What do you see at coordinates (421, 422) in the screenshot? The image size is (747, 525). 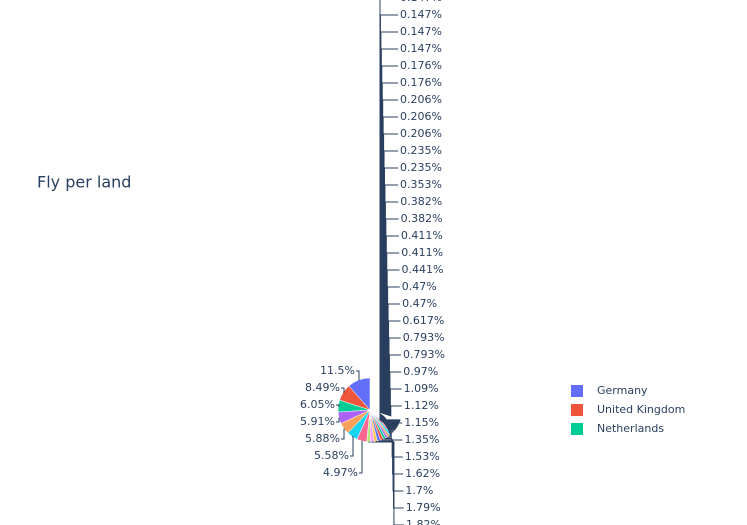 I see `slice-label: 1.15%` at bounding box center [421, 422].